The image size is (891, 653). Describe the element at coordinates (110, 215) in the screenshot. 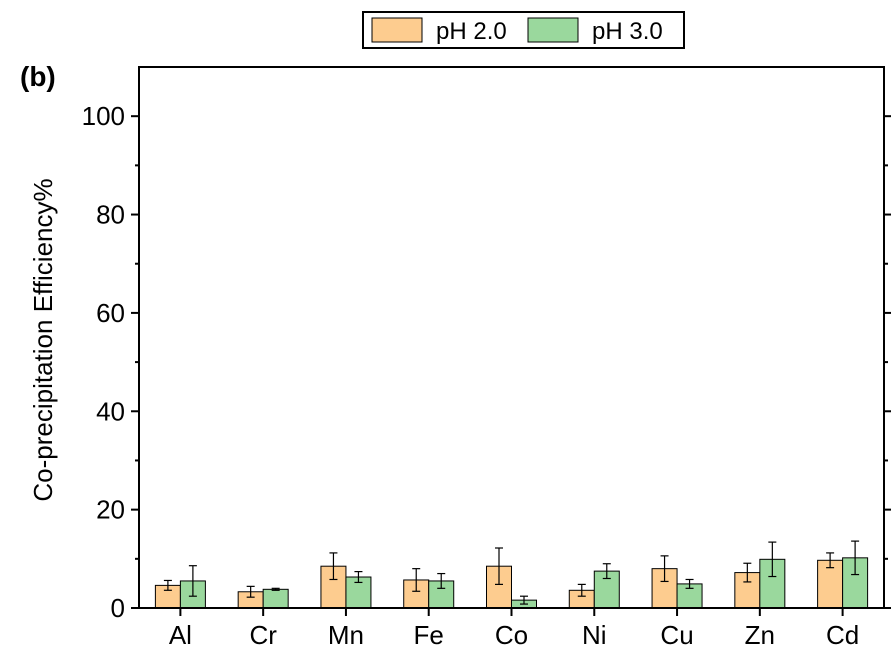

I see `y-tick-label: 80` at that location.